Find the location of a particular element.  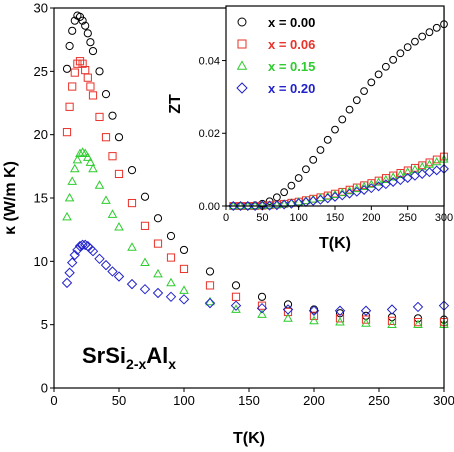

main-y-axis-label: κ (W/m K) is located at coordinates (10, 198).